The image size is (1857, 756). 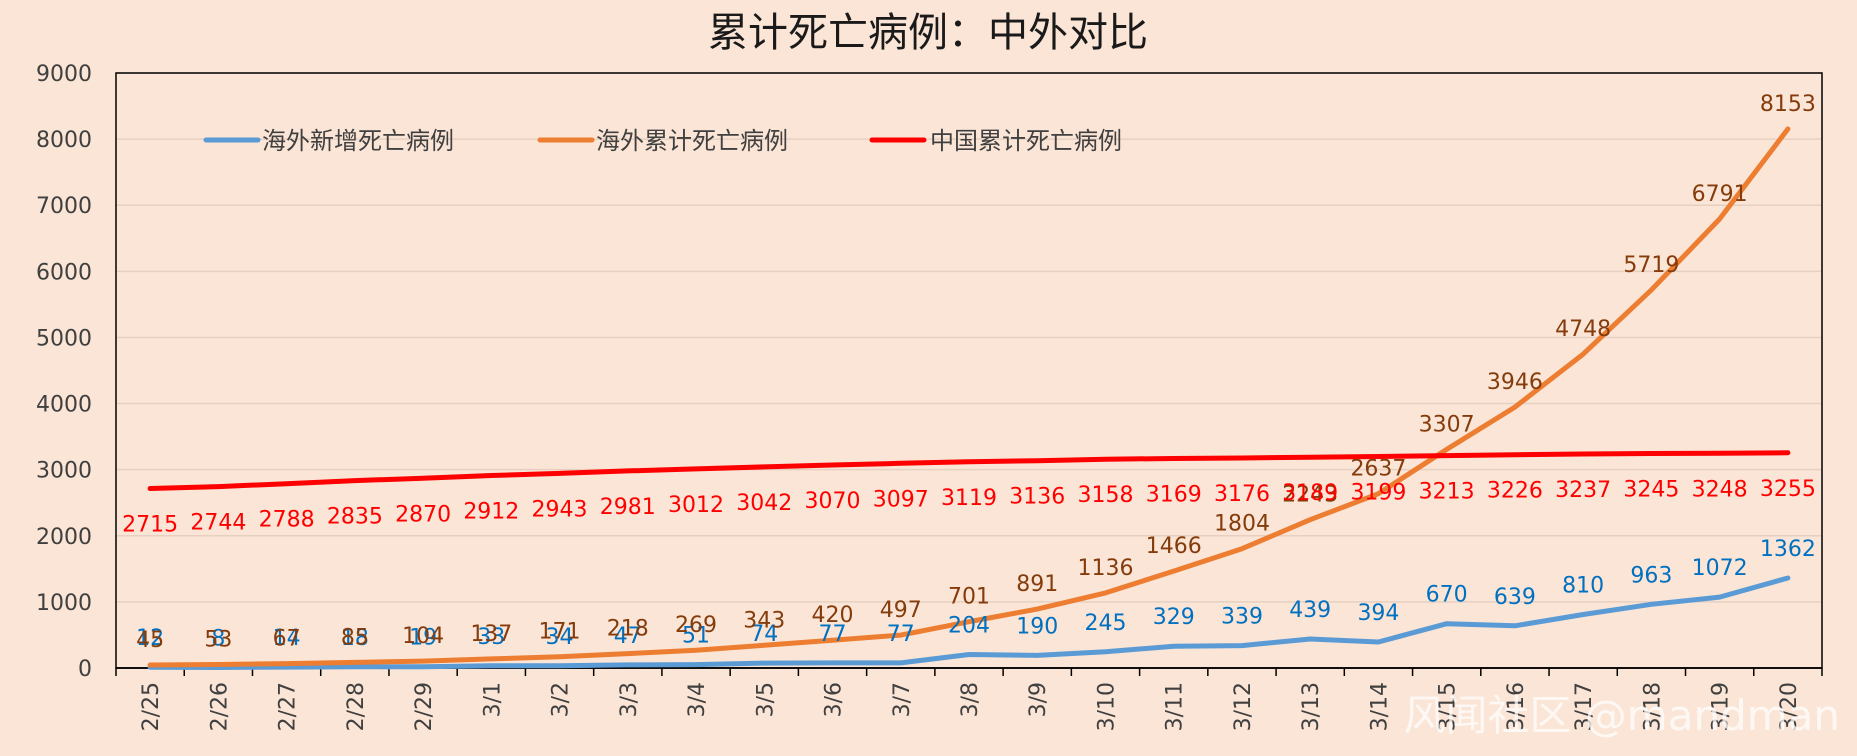 What do you see at coordinates (628, 507) in the screenshot?
I see `data-label: 2981` at bounding box center [628, 507].